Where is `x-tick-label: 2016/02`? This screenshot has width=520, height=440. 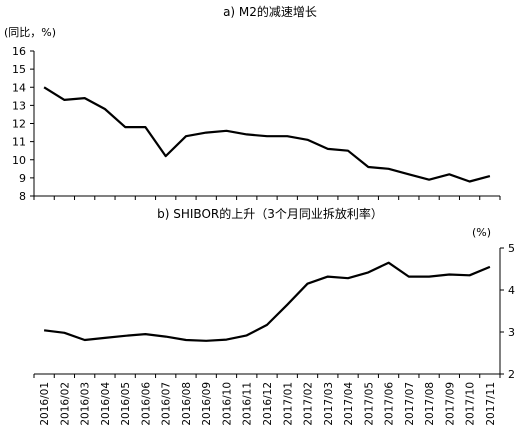
x-tick-label: 2016/02 is located at coordinates (65, 404).